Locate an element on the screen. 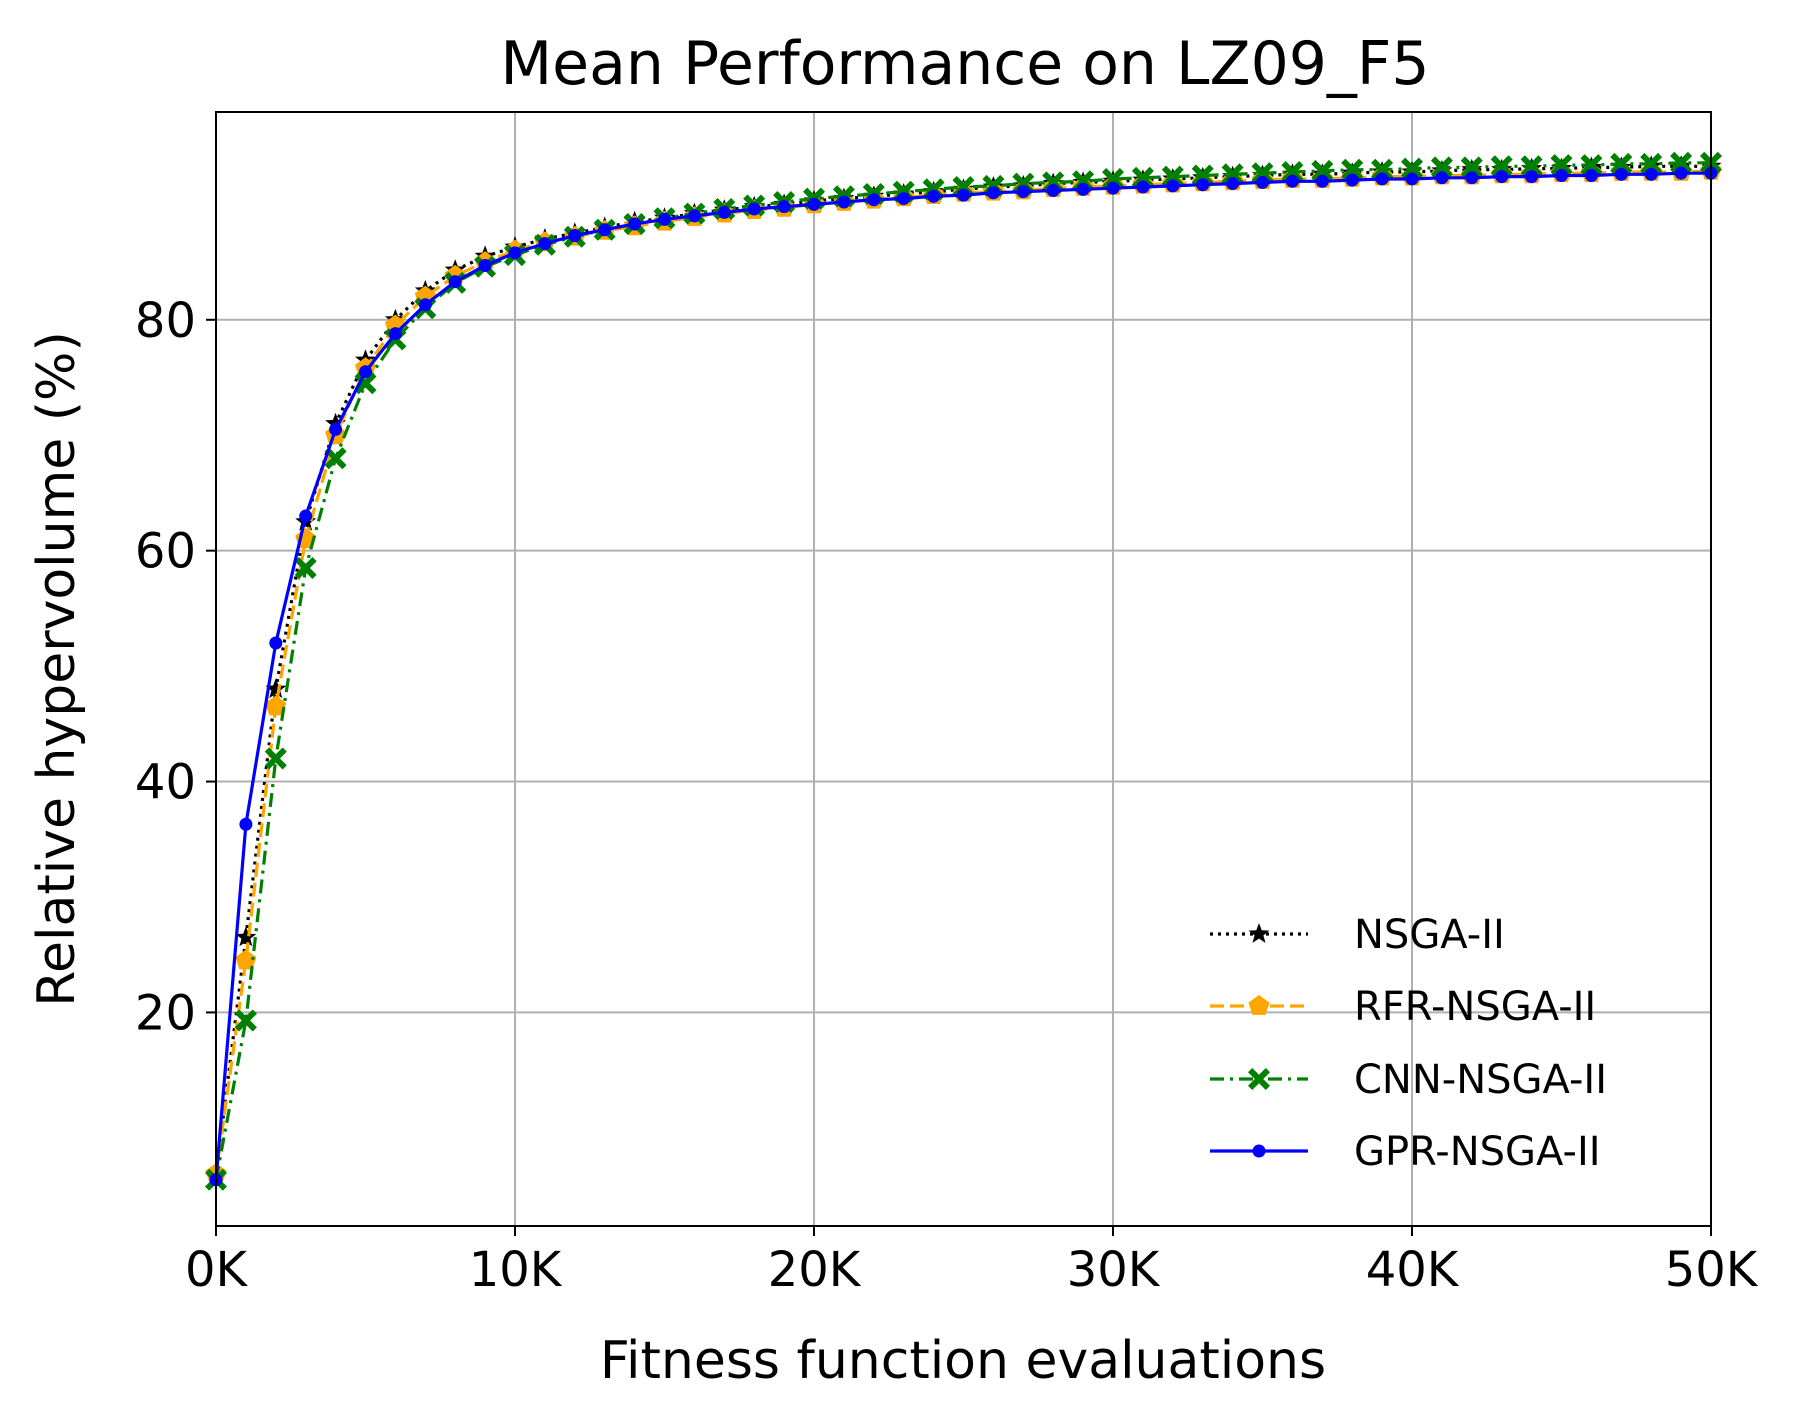  legend-label: NSGA-II is located at coordinates (1429, 935).